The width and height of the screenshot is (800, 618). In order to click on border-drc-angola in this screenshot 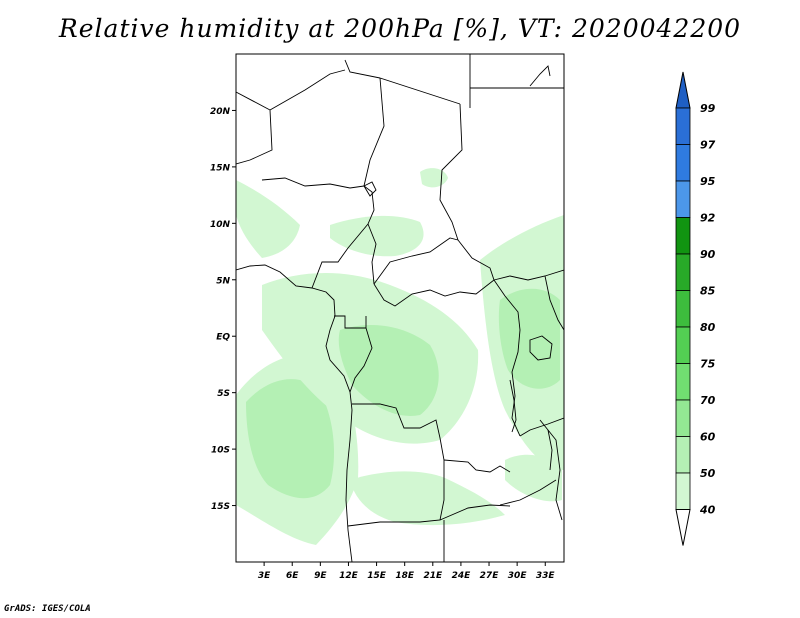, I will do `click(398, 432)`.